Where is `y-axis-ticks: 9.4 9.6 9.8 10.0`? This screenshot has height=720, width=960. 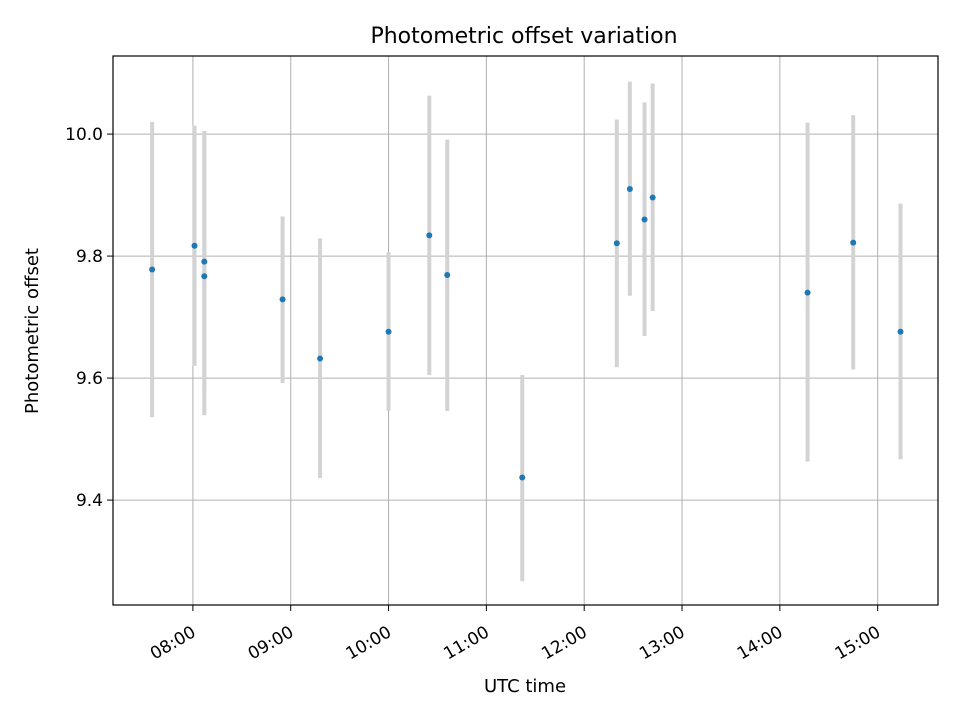
y-axis-ticks: 9.4 9.6 9.8 10.0 is located at coordinates (89, 318).